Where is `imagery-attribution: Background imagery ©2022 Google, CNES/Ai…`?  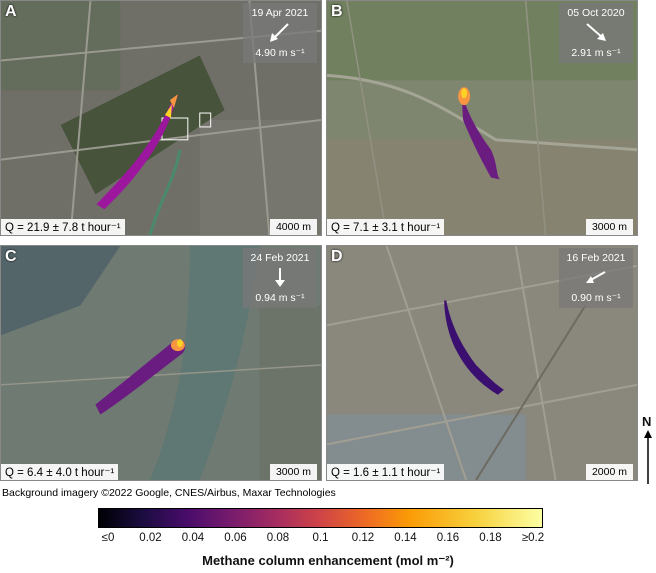
imagery-attribution: Background imagery ©2022 Google, CNES/Ai… is located at coordinates (169, 493).